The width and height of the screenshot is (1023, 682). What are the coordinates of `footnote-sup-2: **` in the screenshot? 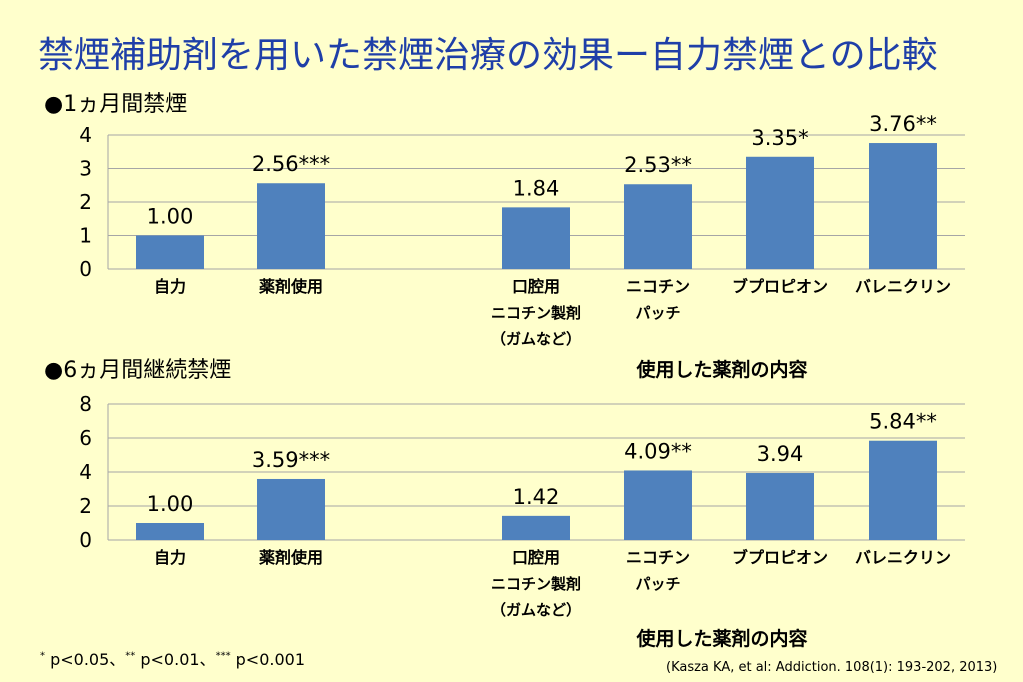 It's located at (130, 656).